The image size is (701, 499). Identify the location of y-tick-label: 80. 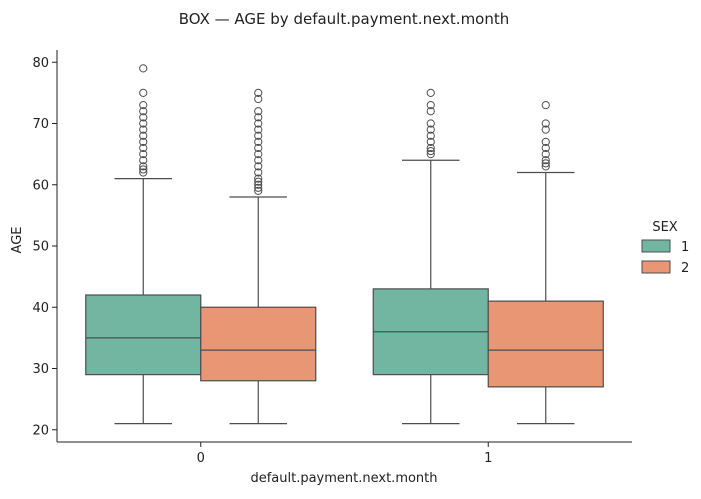
(40, 63).